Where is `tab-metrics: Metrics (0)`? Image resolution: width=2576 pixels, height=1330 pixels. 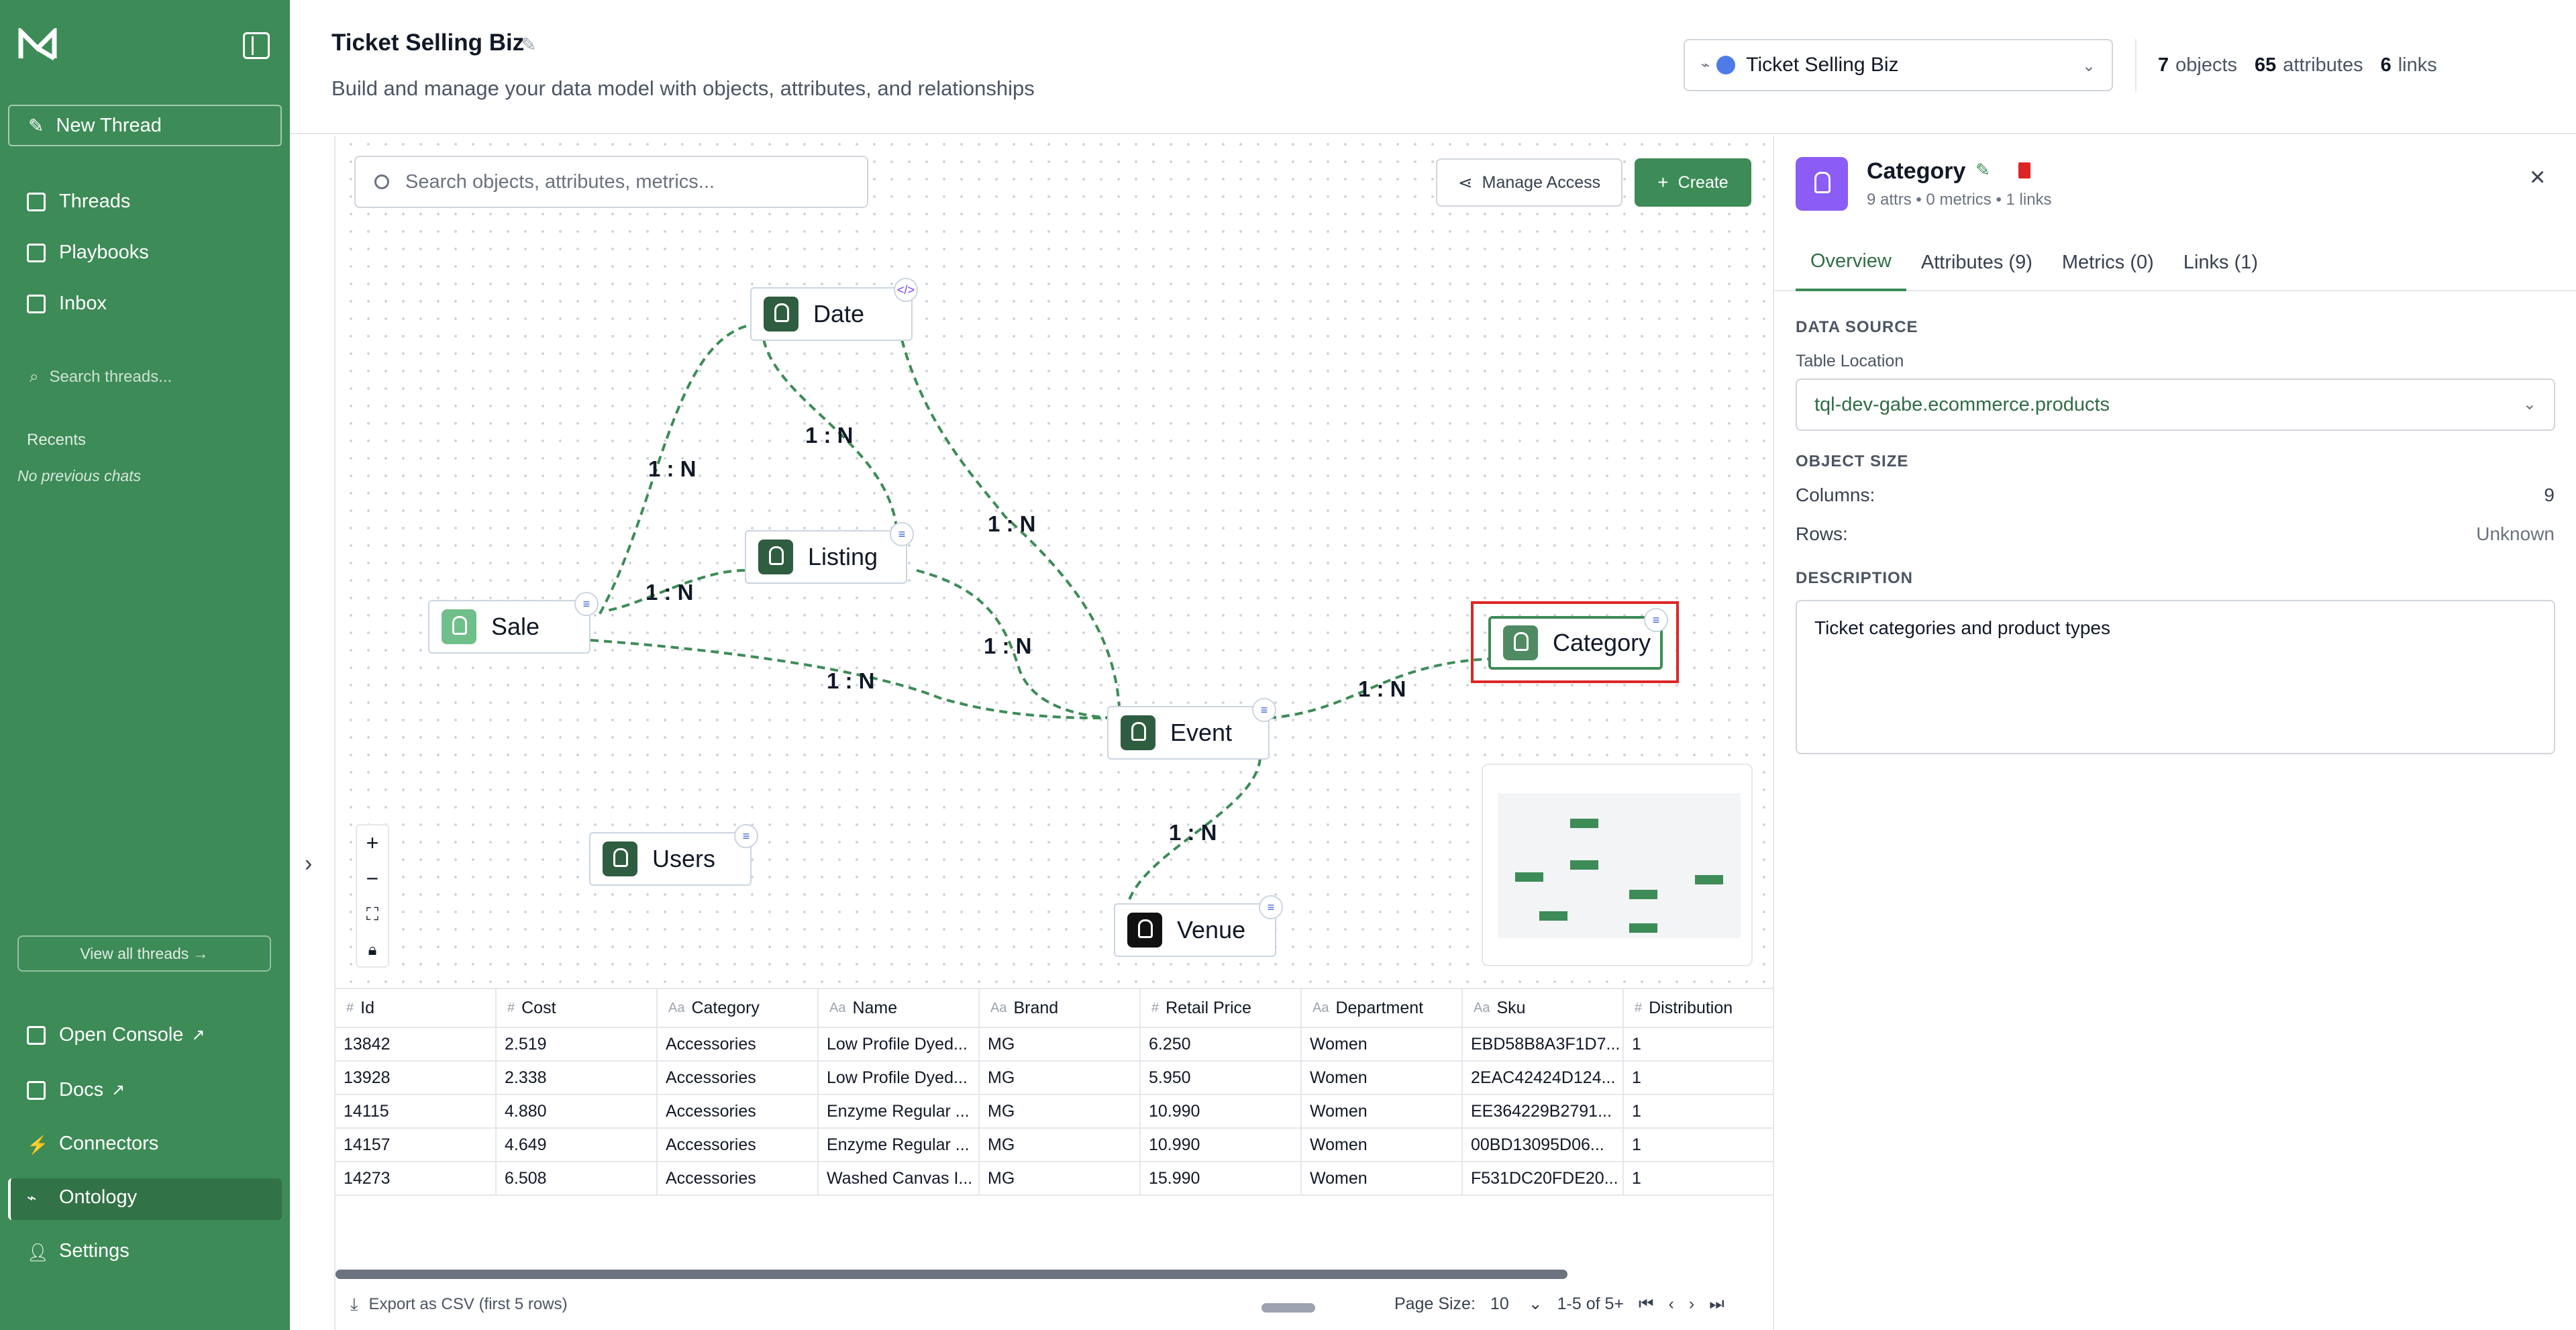
tab-metrics: Metrics (0) is located at coordinates (2107, 262).